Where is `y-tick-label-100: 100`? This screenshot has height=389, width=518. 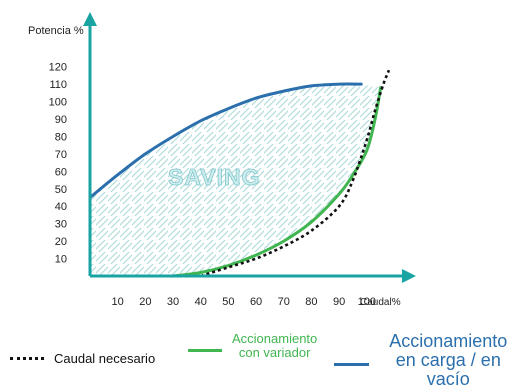 y-tick-label-100: 100 is located at coordinates (58, 103).